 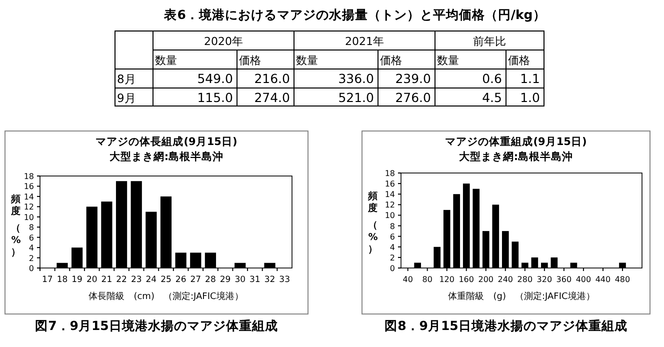 I want to click on x-tick-label: 30, so click(x=240, y=280).